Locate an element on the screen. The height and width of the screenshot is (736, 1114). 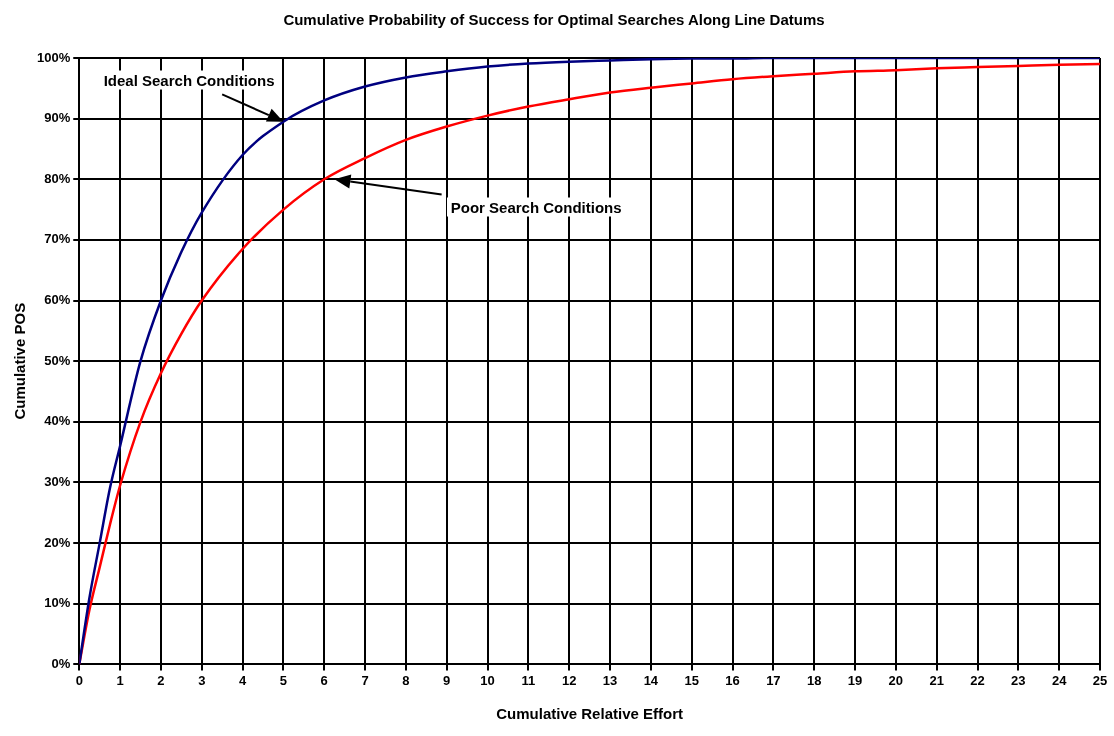
x-tick-label: 13 is located at coordinates (610, 680).